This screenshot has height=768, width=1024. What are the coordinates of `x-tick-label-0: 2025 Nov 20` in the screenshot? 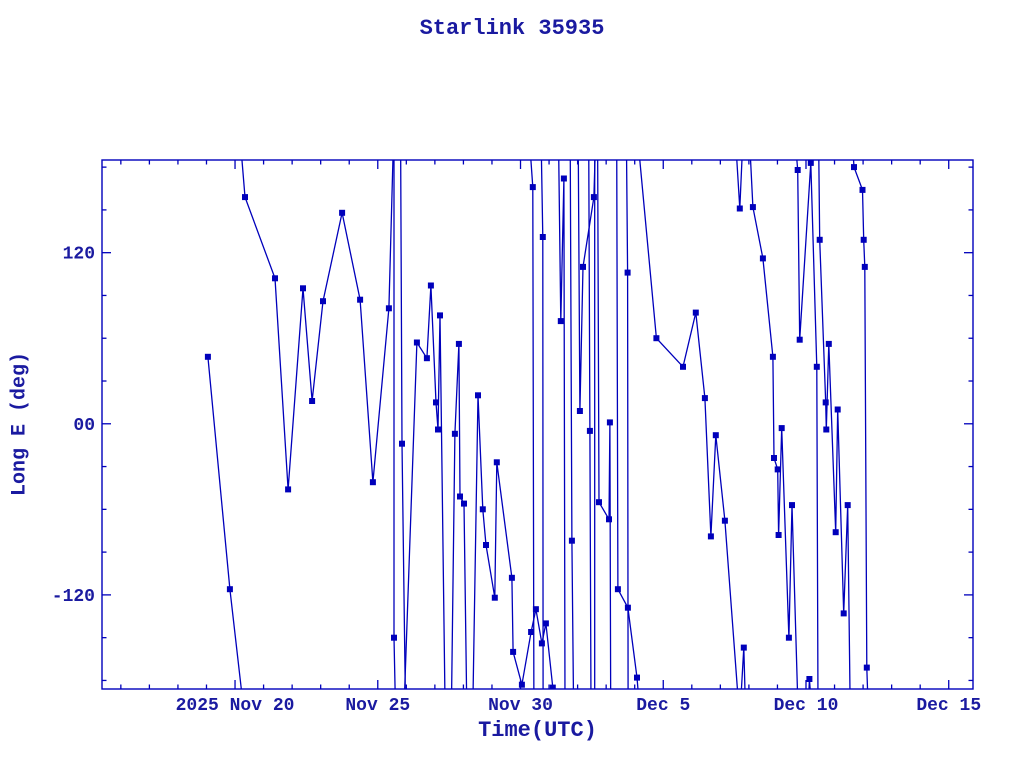 It's located at (235, 706).